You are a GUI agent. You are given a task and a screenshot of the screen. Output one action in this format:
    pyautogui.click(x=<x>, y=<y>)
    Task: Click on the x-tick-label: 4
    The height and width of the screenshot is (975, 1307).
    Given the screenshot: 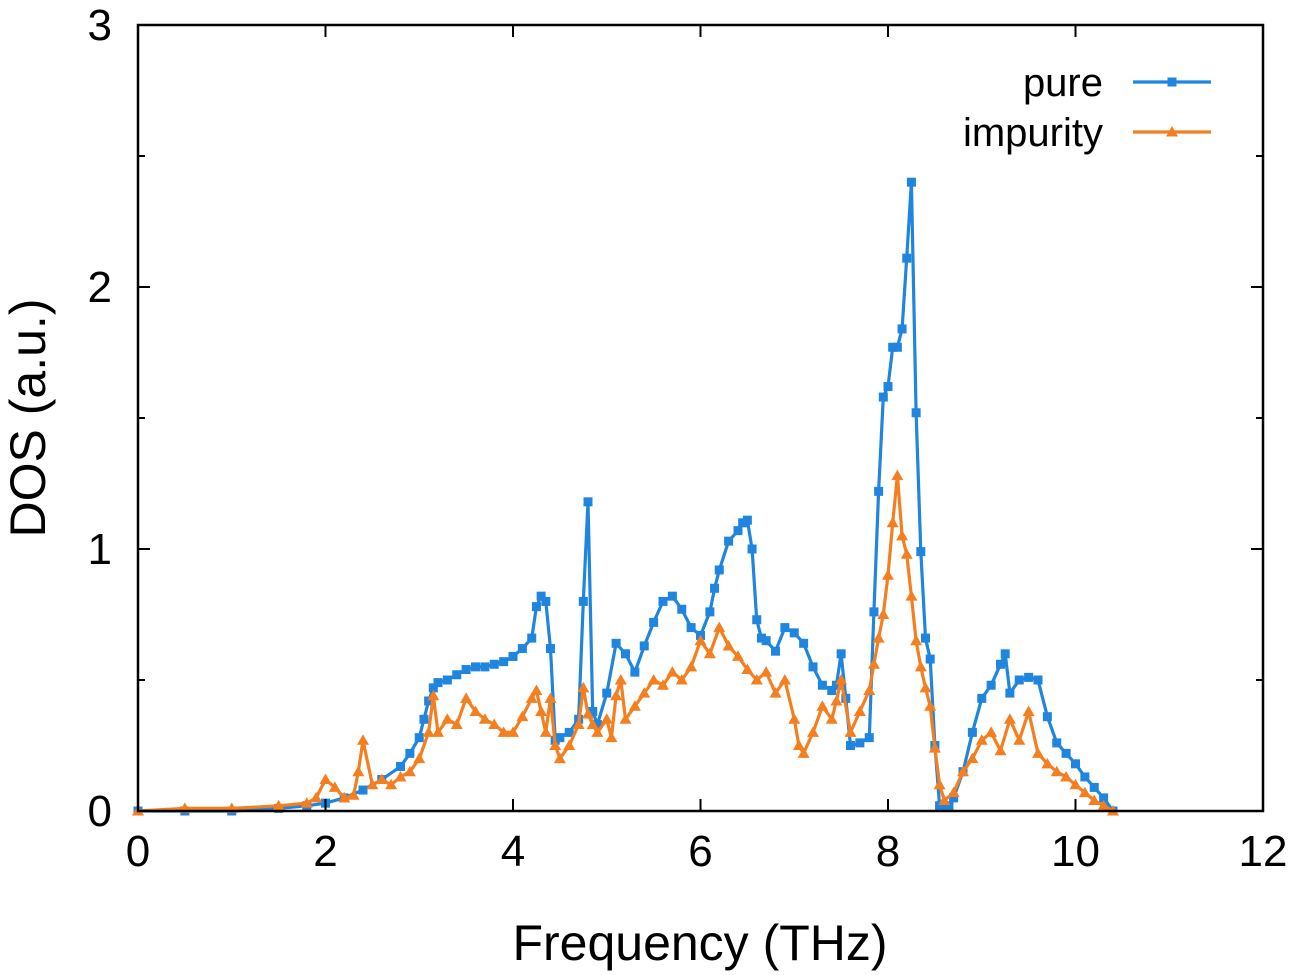 What is the action you would take?
    pyautogui.click(x=513, y=851)
    